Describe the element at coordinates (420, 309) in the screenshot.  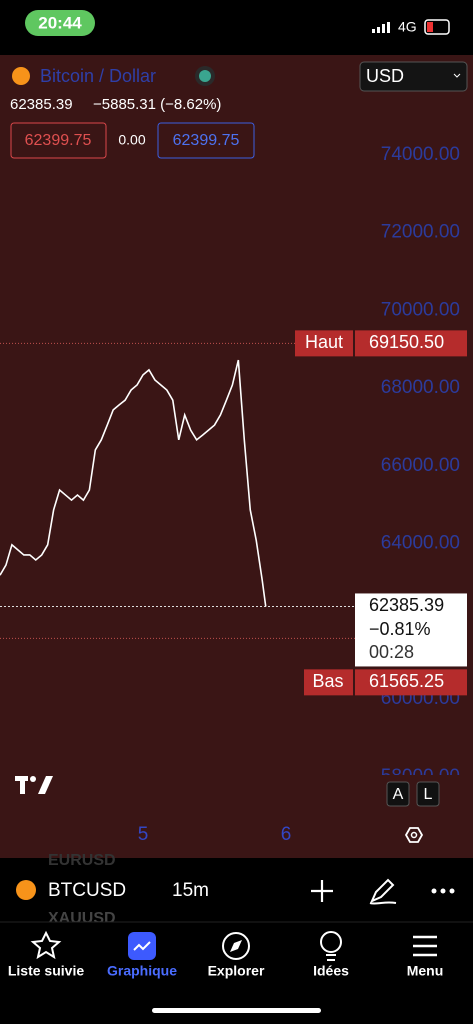
I see `y-tick-label: 70000.00` at that location.